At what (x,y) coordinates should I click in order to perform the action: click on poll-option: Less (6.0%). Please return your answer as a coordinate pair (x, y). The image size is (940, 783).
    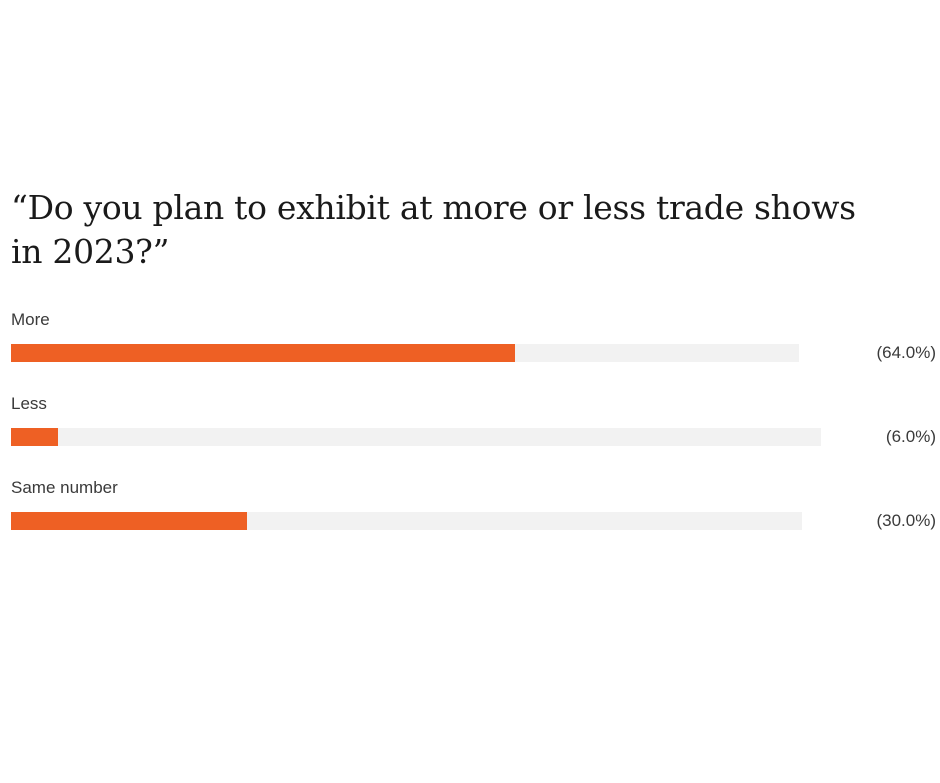
    Looking at the image, I should click on (473, 436).